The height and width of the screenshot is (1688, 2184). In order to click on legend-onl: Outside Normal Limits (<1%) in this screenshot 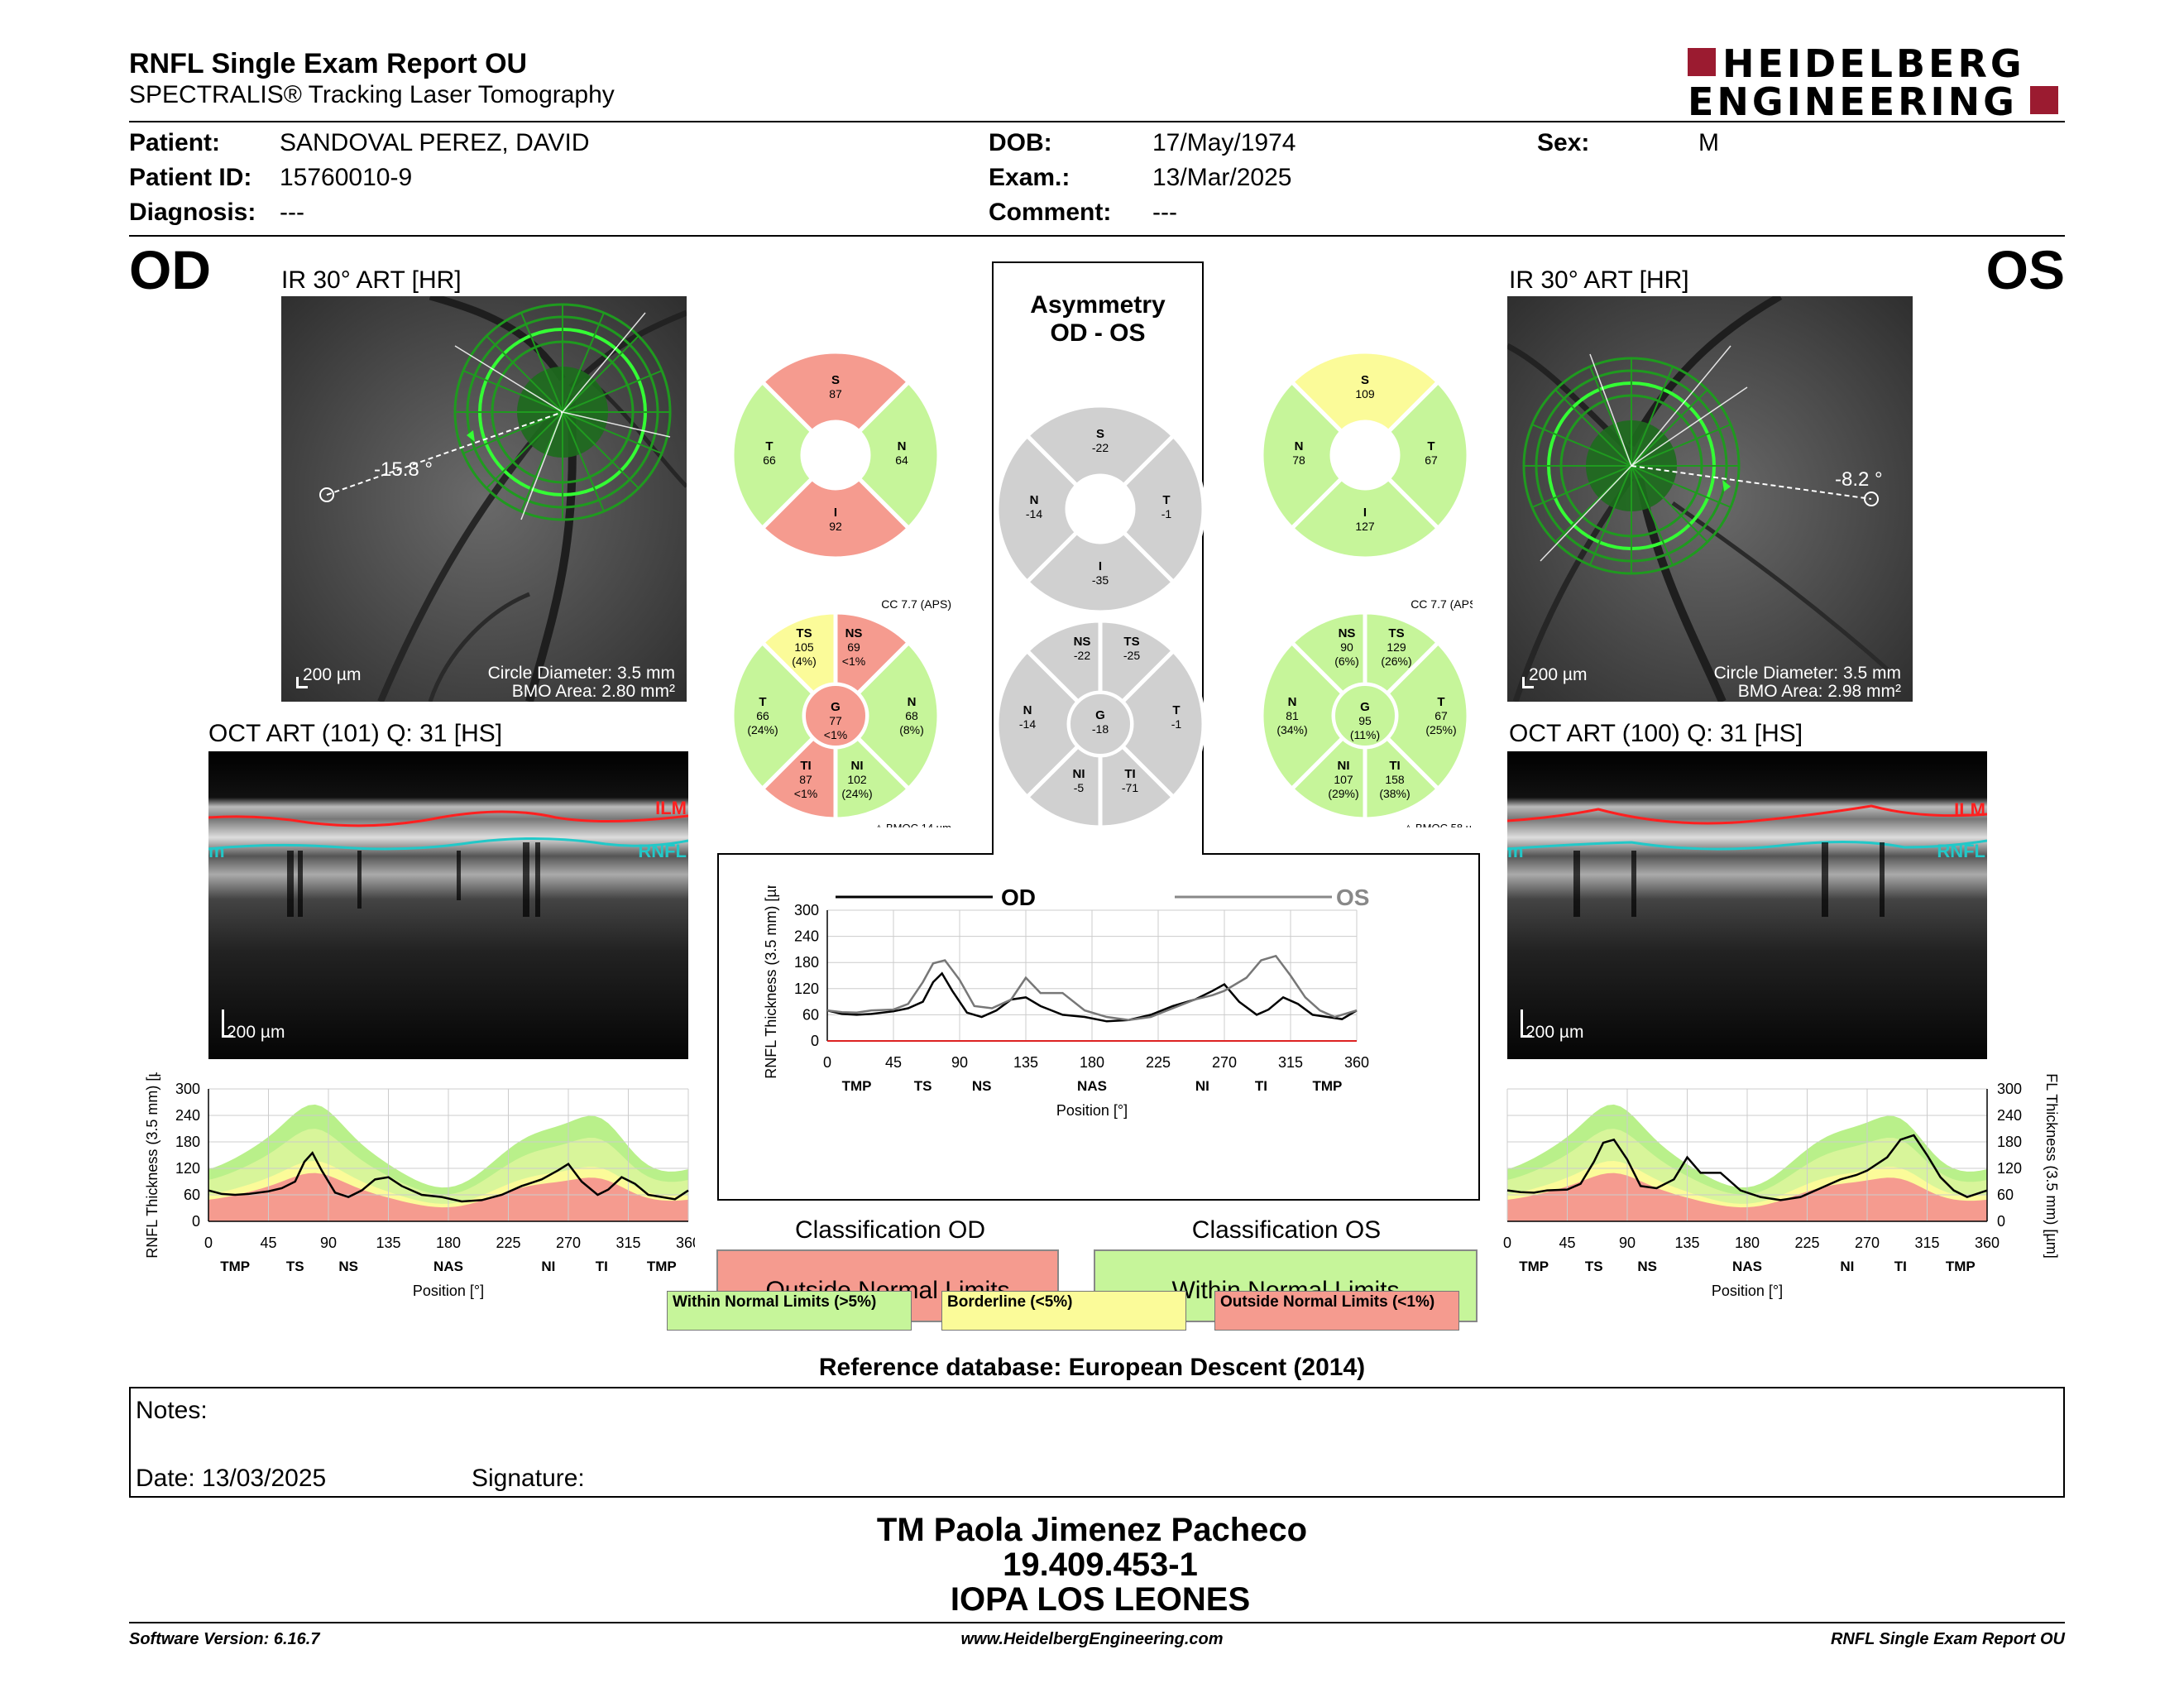, I will do `click(1336, 1311)`.